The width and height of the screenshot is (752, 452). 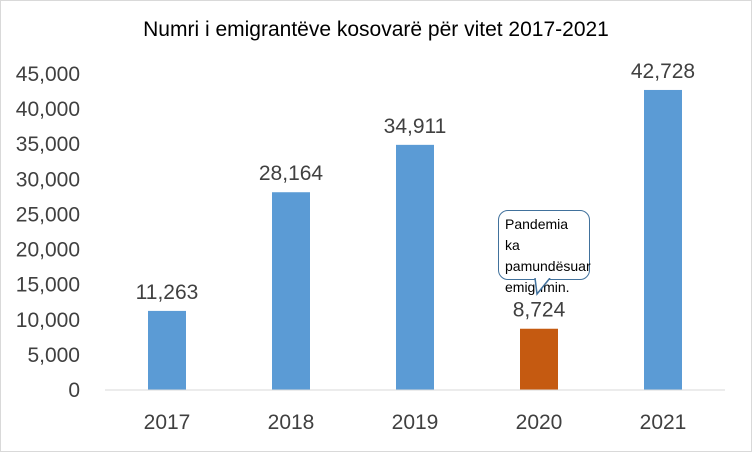 What do you see at coordinates (74, 390) in the screenshot?
I see `y-tick-label: 0` at bounding box center [74, 390].